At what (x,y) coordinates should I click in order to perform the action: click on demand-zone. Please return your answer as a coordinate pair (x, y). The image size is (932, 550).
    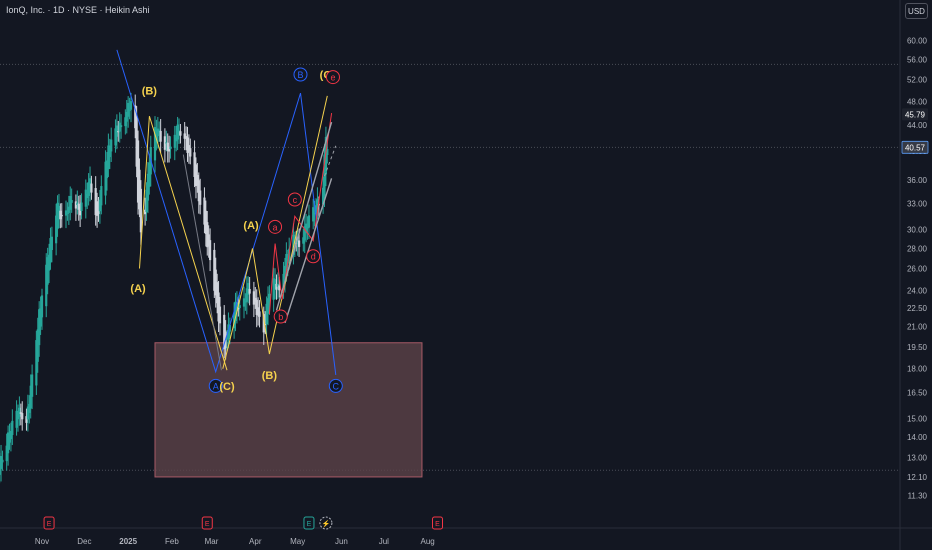
    Looking at the image, I should click on (288, 410).